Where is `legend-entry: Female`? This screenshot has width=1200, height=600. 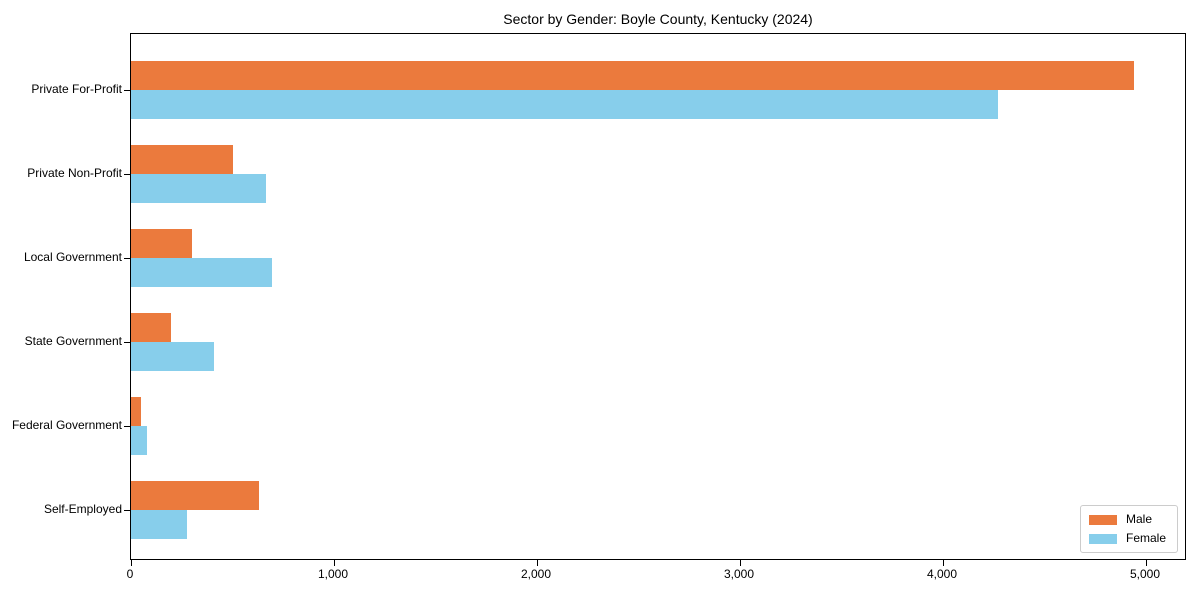 legend-entry: Female is located at coordinates (1127, 538).